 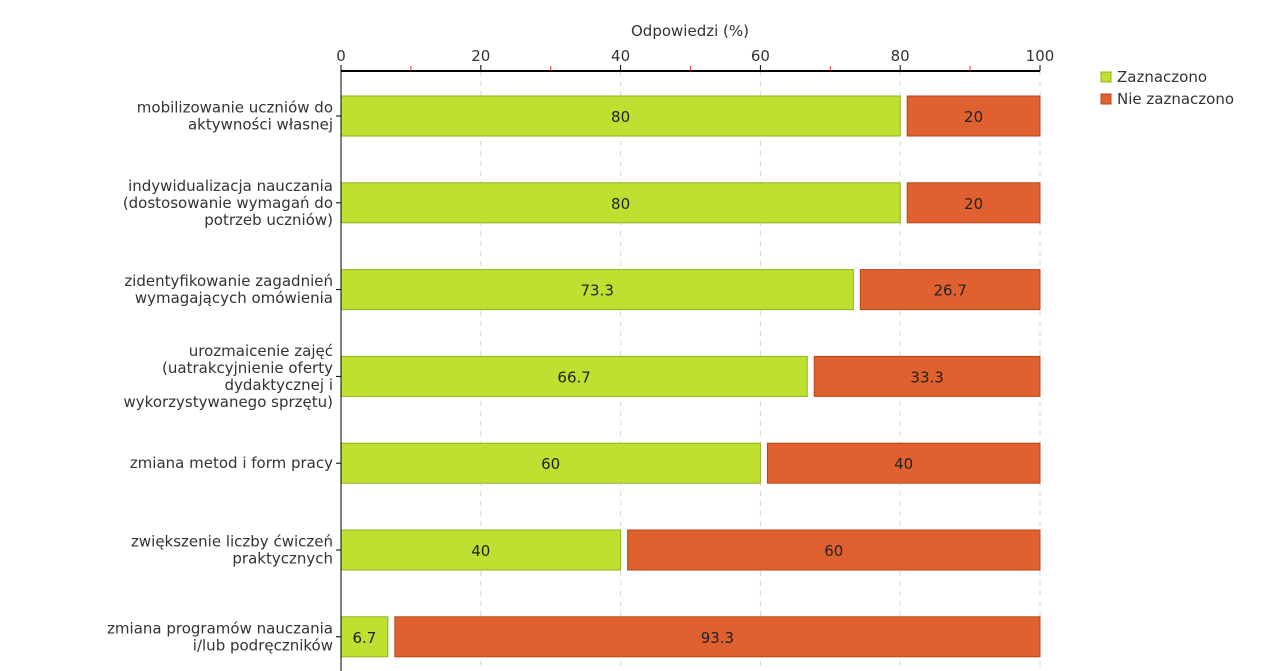 What do you see at coordinates (760, 56) in the screenshot?
I see `x-tick-label-60: 60` at bounding box center [760, 56].